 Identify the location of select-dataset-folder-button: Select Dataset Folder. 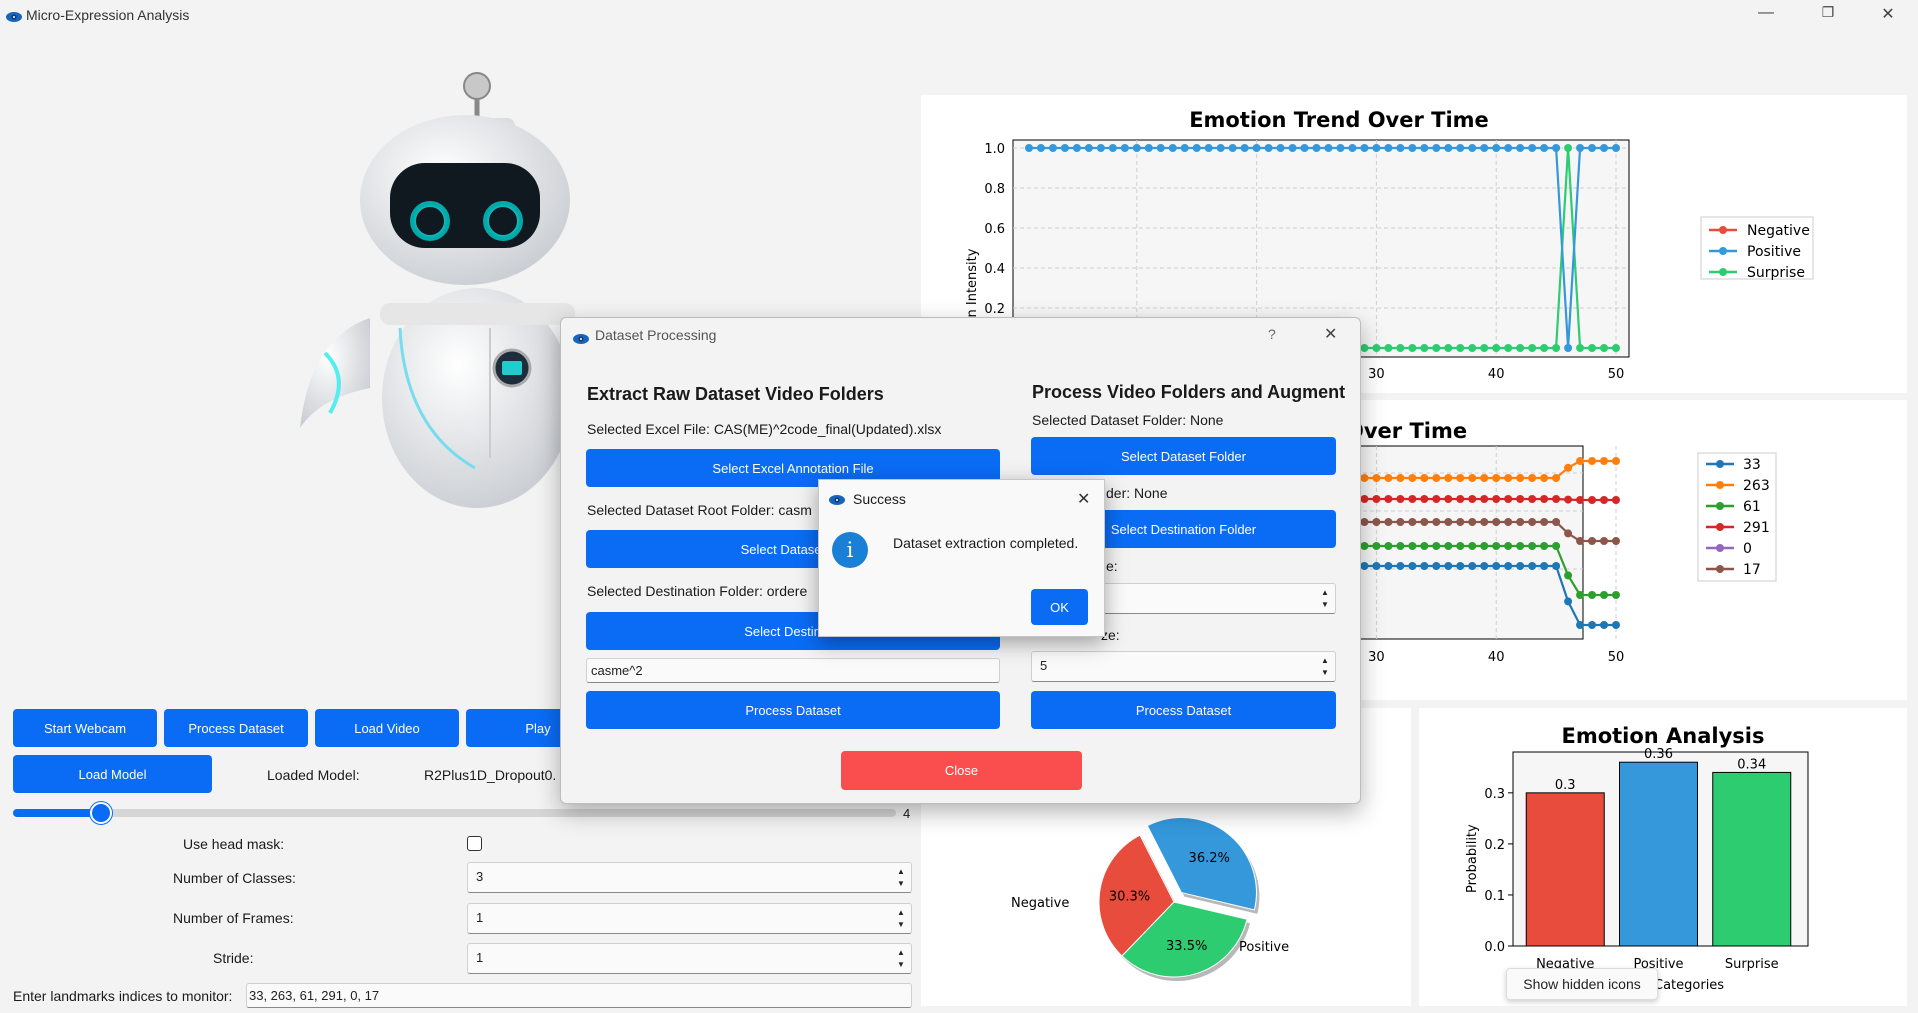
(1183, 456).